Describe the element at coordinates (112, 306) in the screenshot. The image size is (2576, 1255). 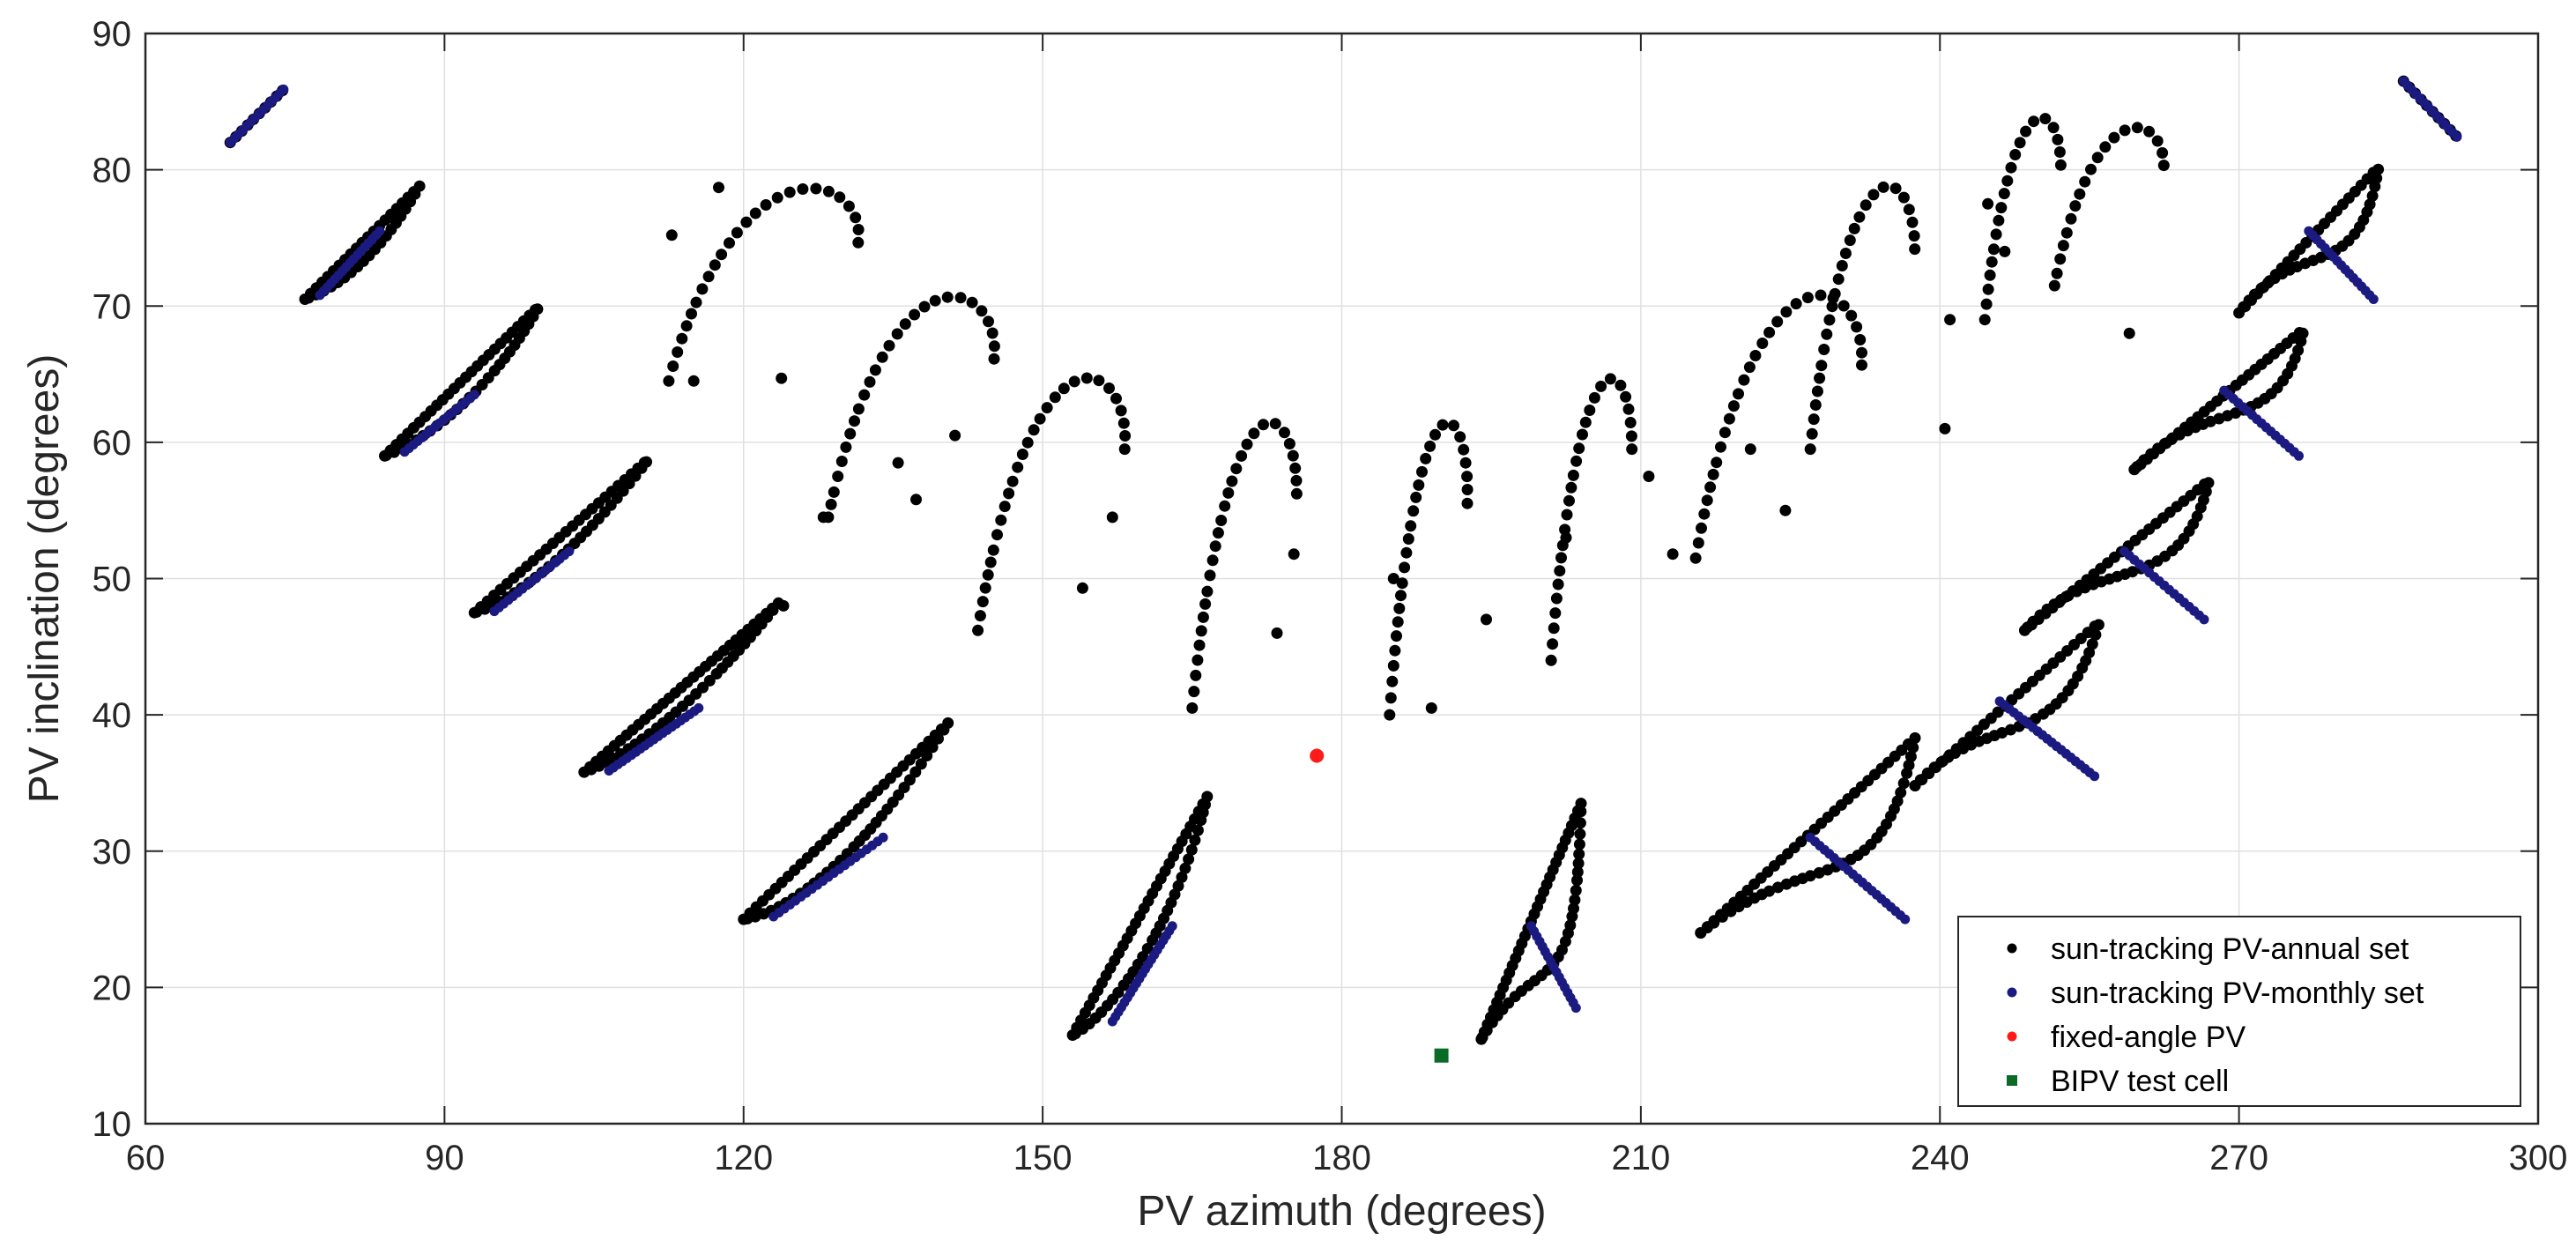
I see `y-tick-label: 70` at that location.